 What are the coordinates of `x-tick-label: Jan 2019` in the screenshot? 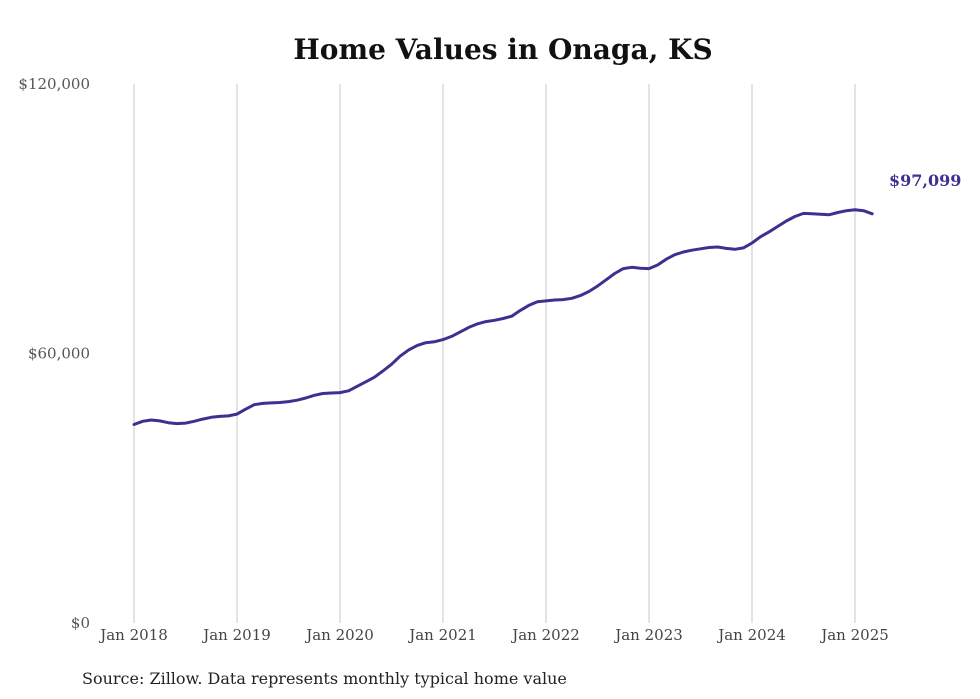 It's located at (236, 635).